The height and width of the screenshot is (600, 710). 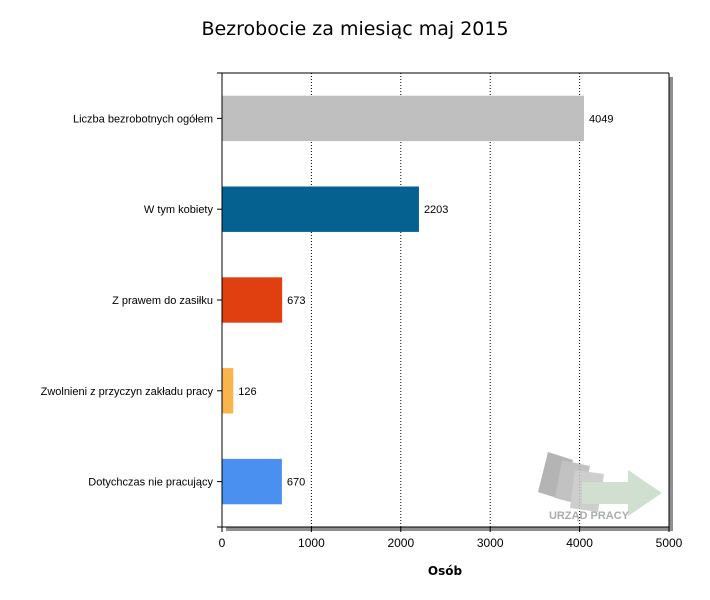 What do you see at coordinates (601, 119) in the screenshot?
I see `data-label-0: 4049` at bounding box center [601, 119].